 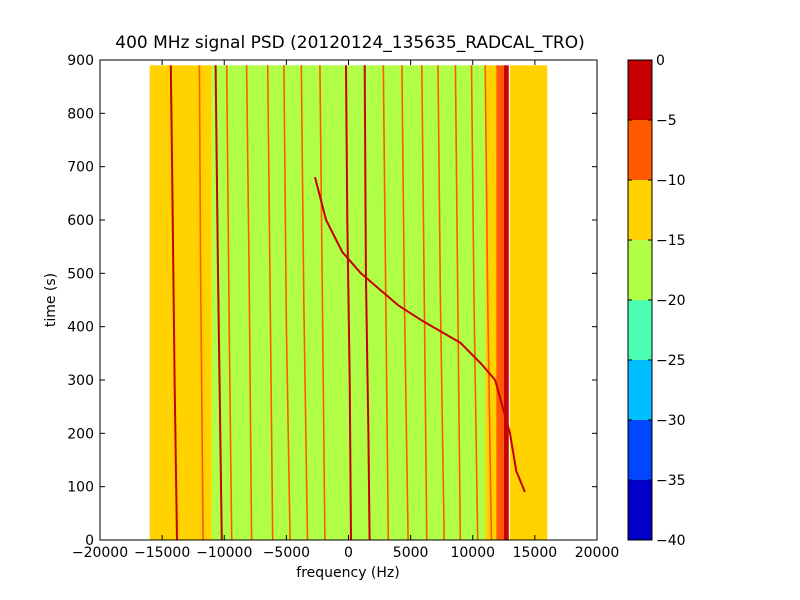 What do you see at coordinates (671, 481) in the screenshot?
I see `colorbar-tick-label: −35` at bounding box center [671, 481].